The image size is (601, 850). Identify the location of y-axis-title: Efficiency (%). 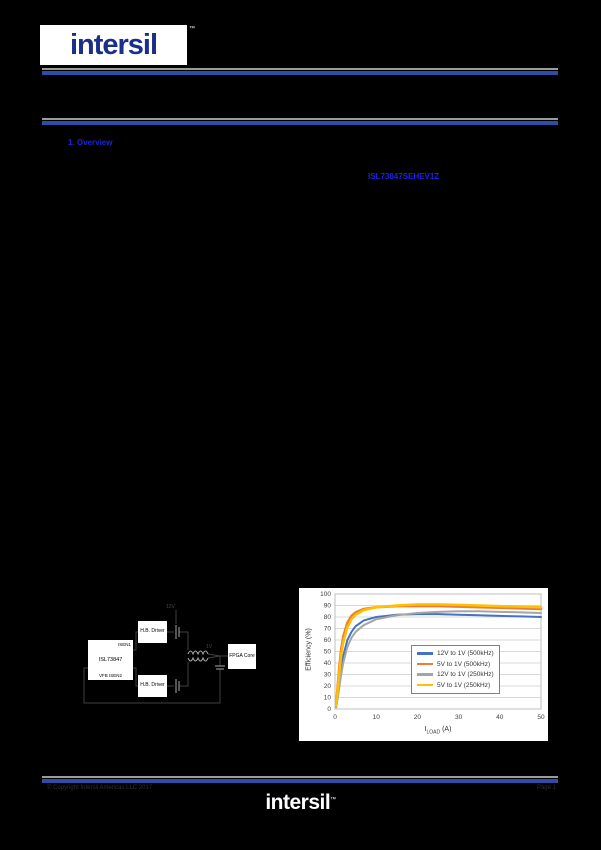
(309, 649).